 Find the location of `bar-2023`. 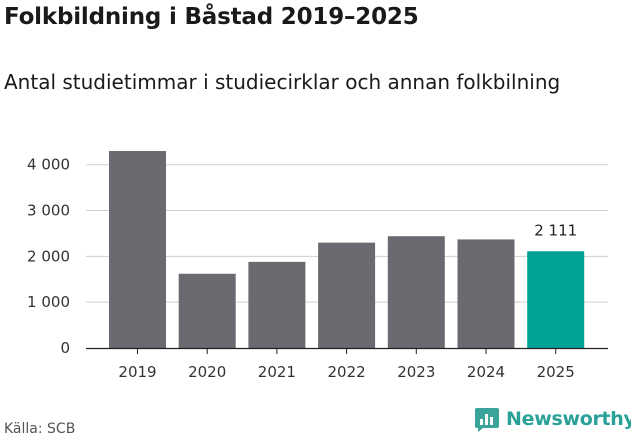

bar-2023 is located at coordinates (416, 292).